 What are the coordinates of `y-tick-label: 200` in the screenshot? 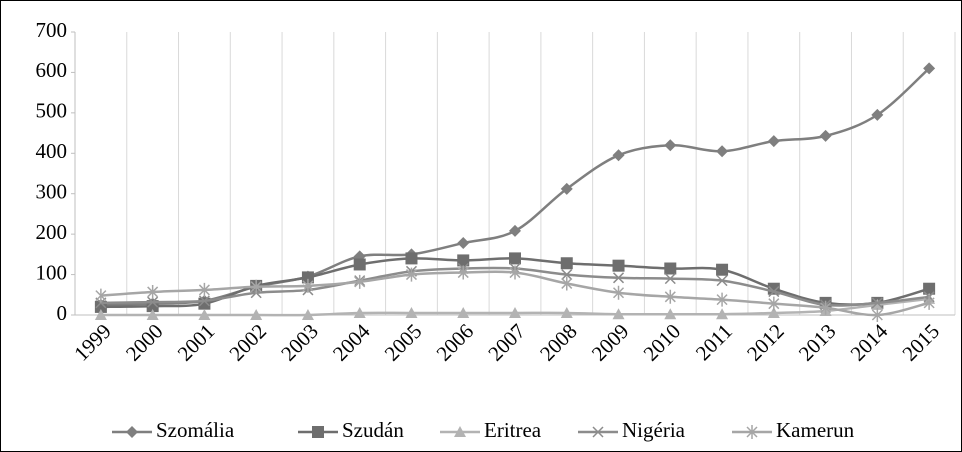 It's located at (52, 232).